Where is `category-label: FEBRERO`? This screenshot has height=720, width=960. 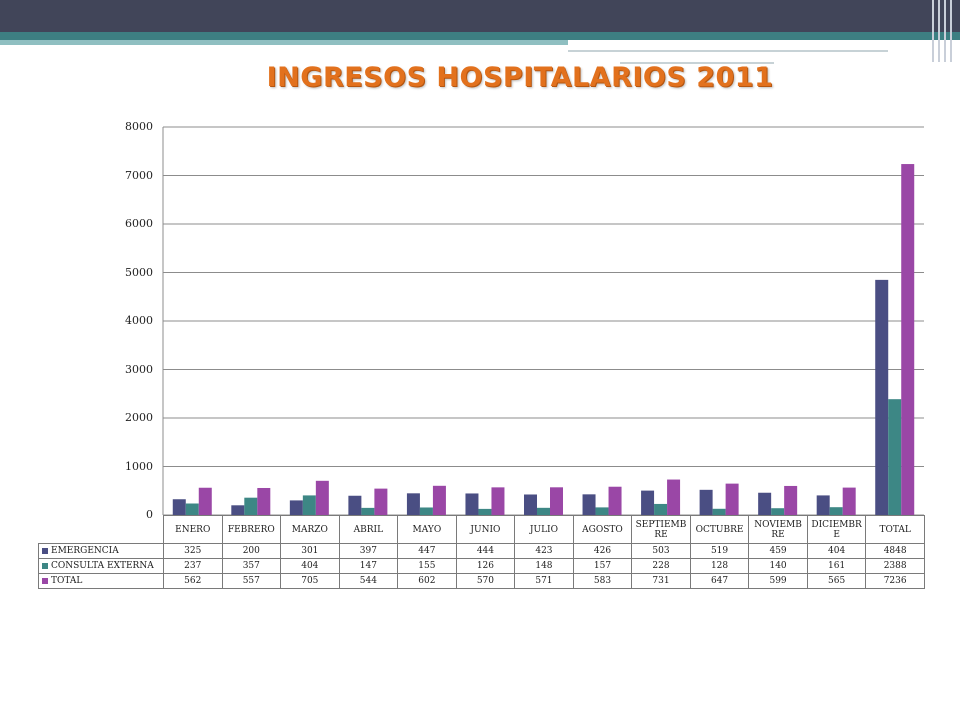 category-label: FEBRERO is located at coordinates (251, 529).